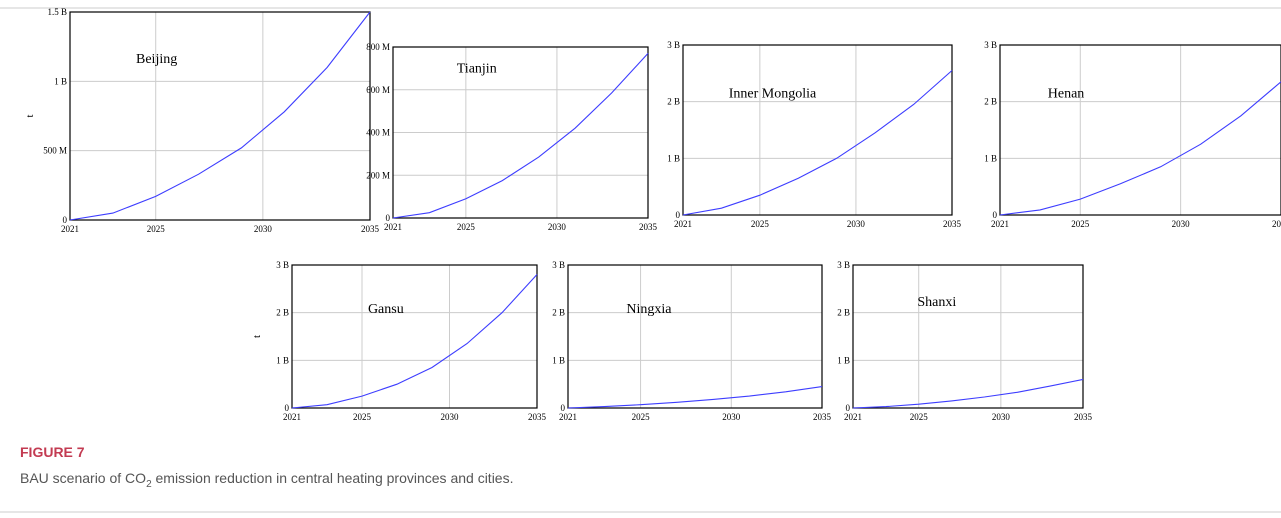 This screenshot has height=518, width=1281. I want to click on chart-title: Henan, so click(1066, 94).